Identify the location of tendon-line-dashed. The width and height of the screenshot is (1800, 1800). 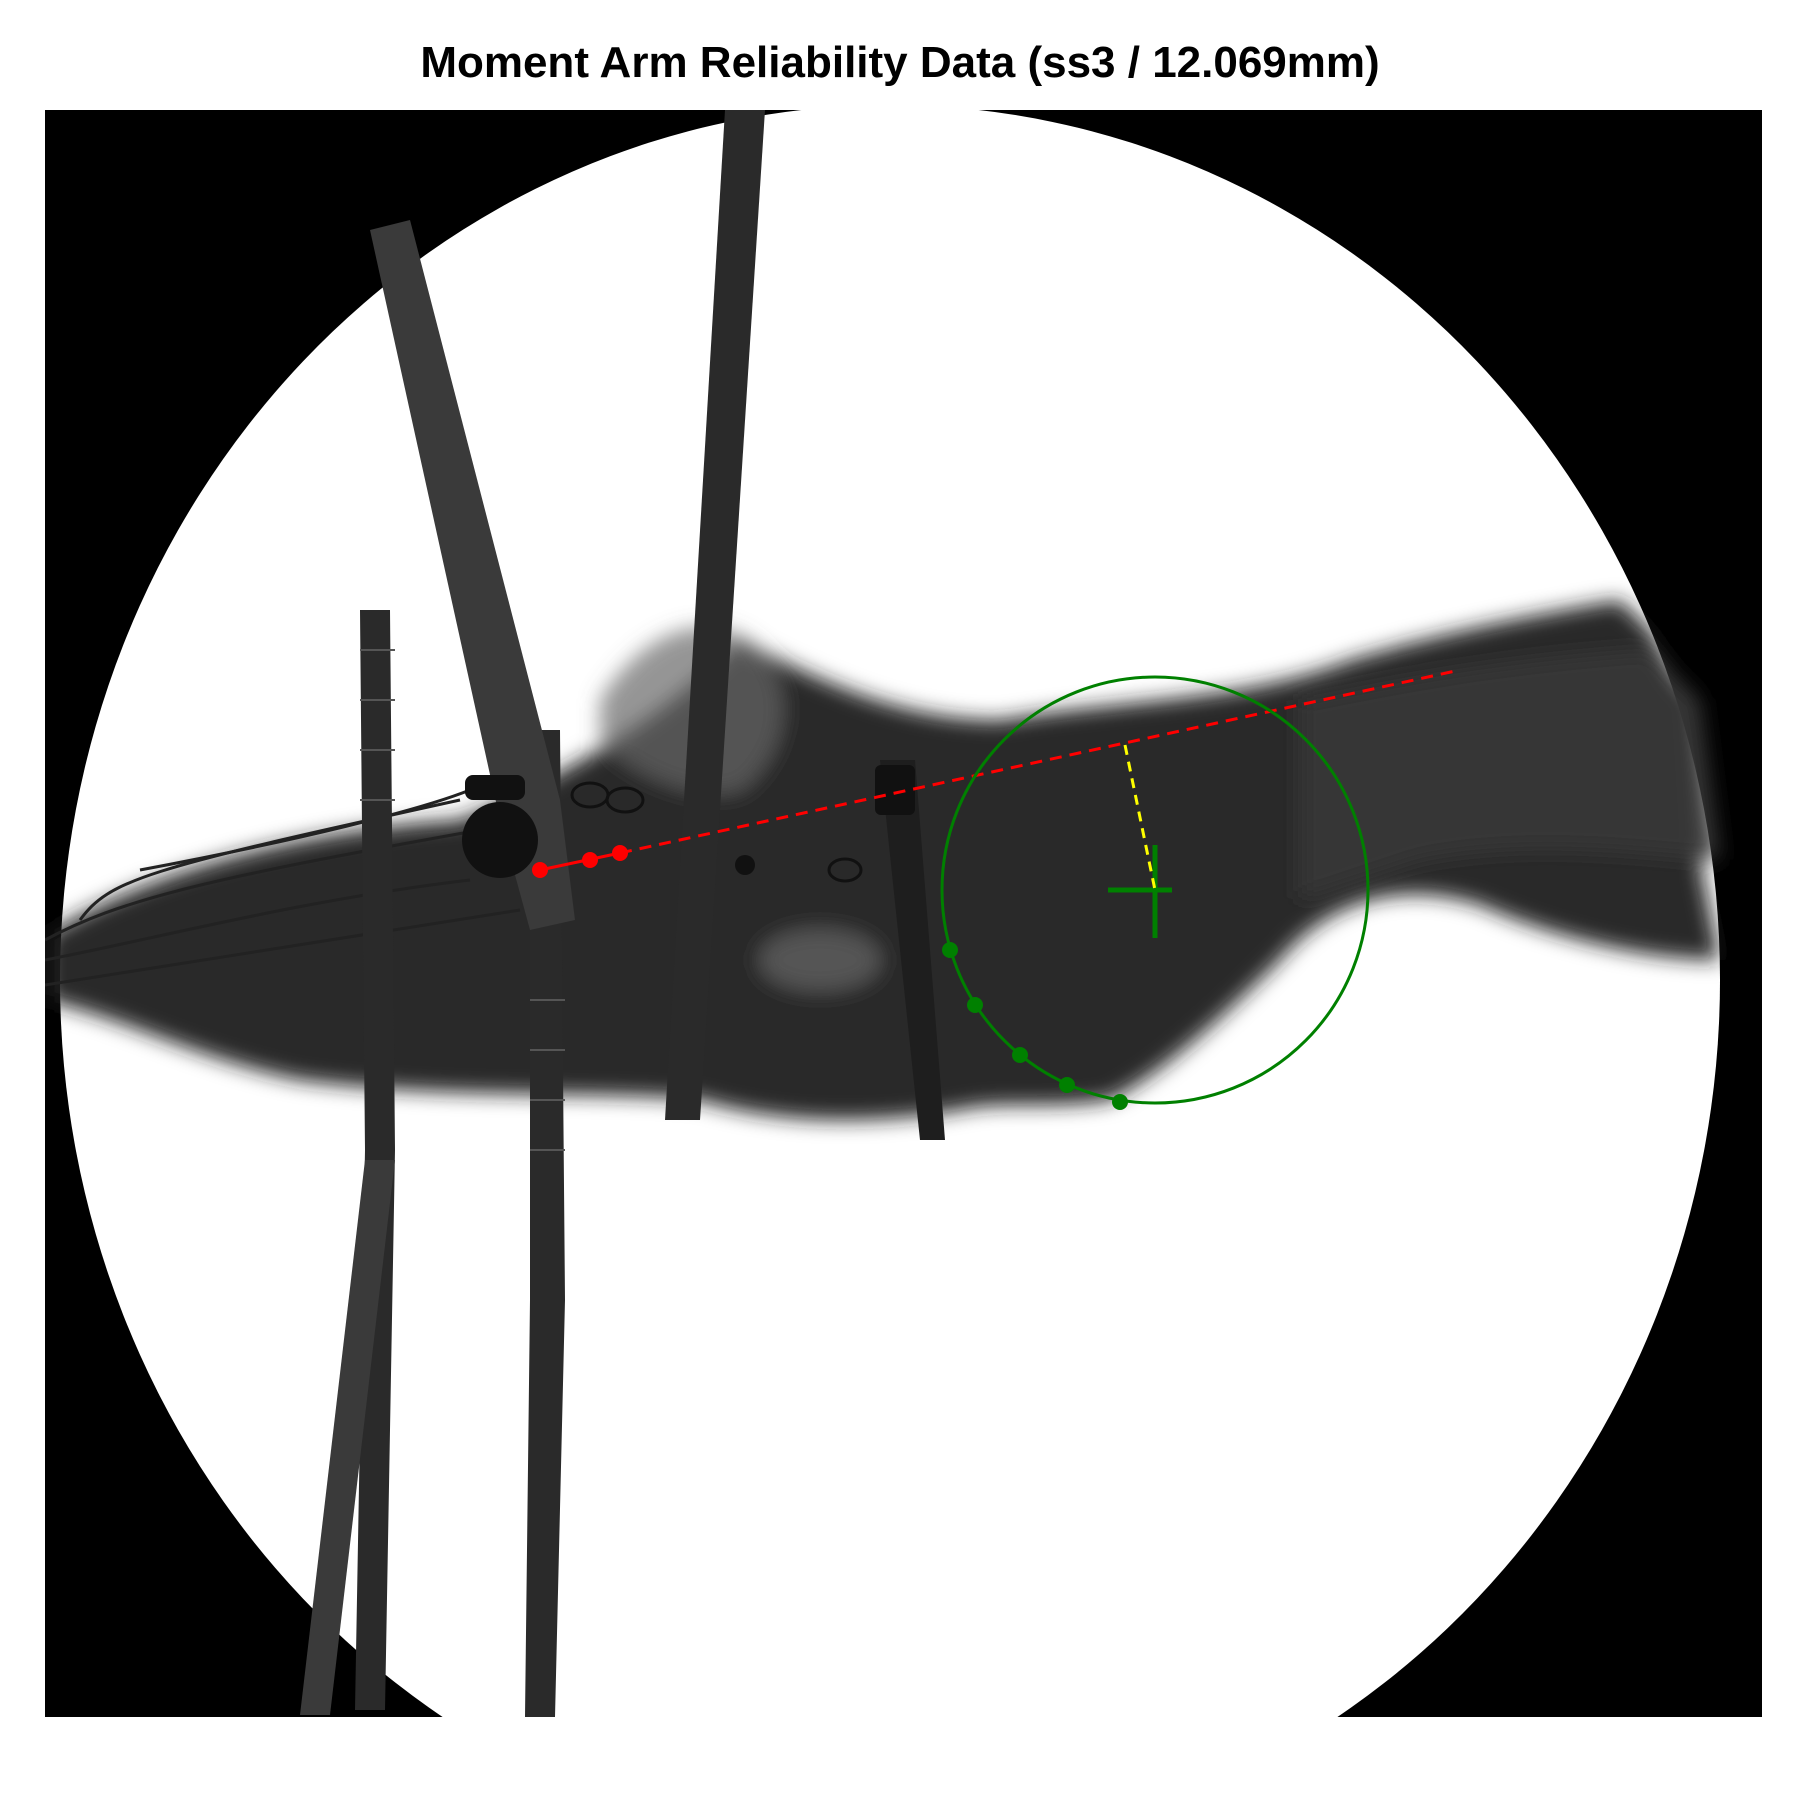
(1040, 761).